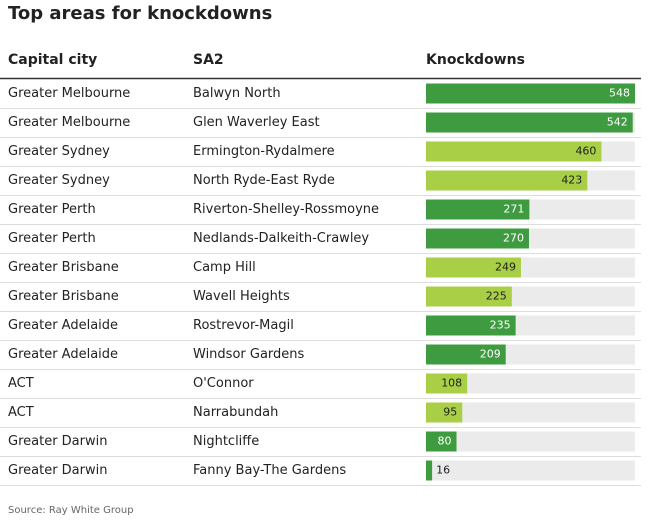 The height and width of the screenshot is (531, 649). What do you see at coordinates (264, 180) in the screenshot?
I see `sa2: North Ryde-East Ryde` at bounding box center [264, 180].